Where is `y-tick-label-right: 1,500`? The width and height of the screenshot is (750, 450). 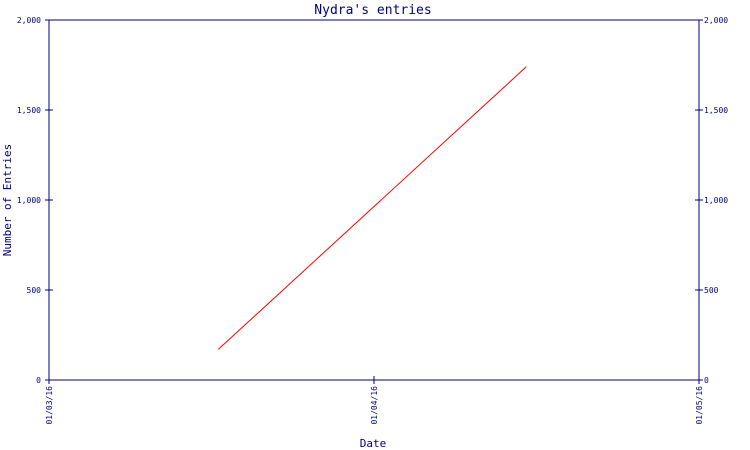
y-tick-label-right: 1,500 is located at coordinates (716, 110).